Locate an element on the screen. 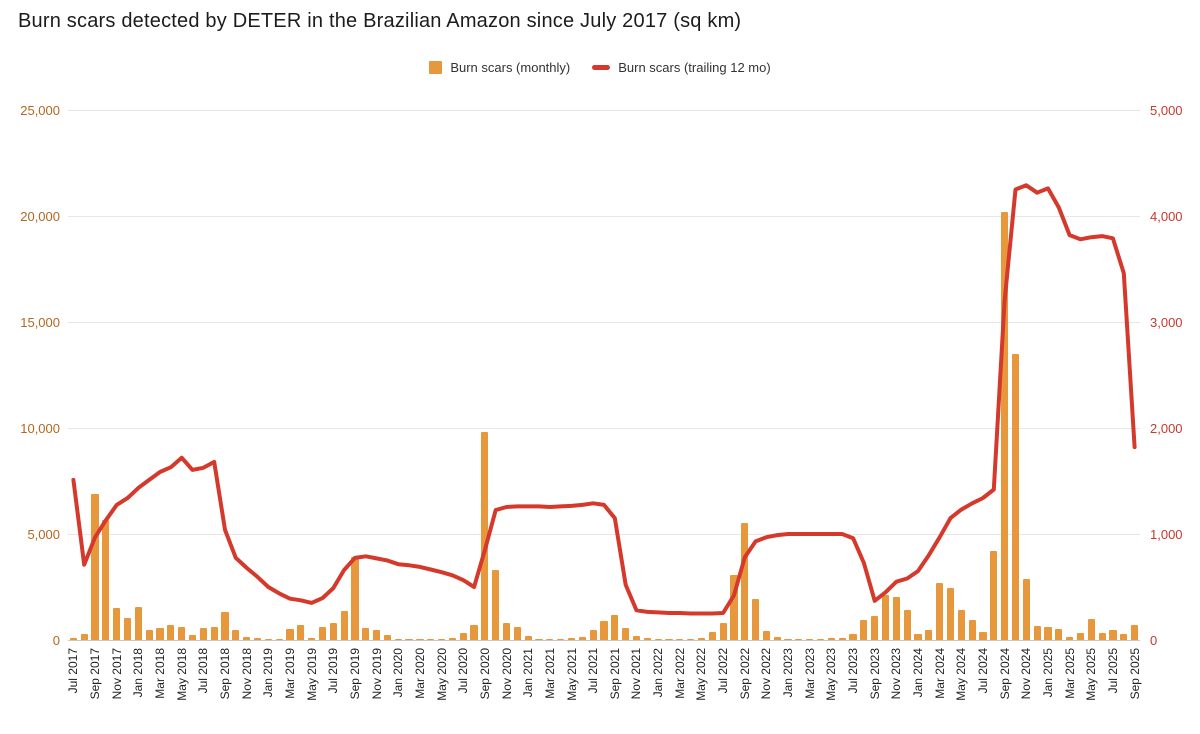 The width and height of the screenshot is (1200, 734). x-axis-tick-label: Jul 2024 is located at coordinates (982, 671).